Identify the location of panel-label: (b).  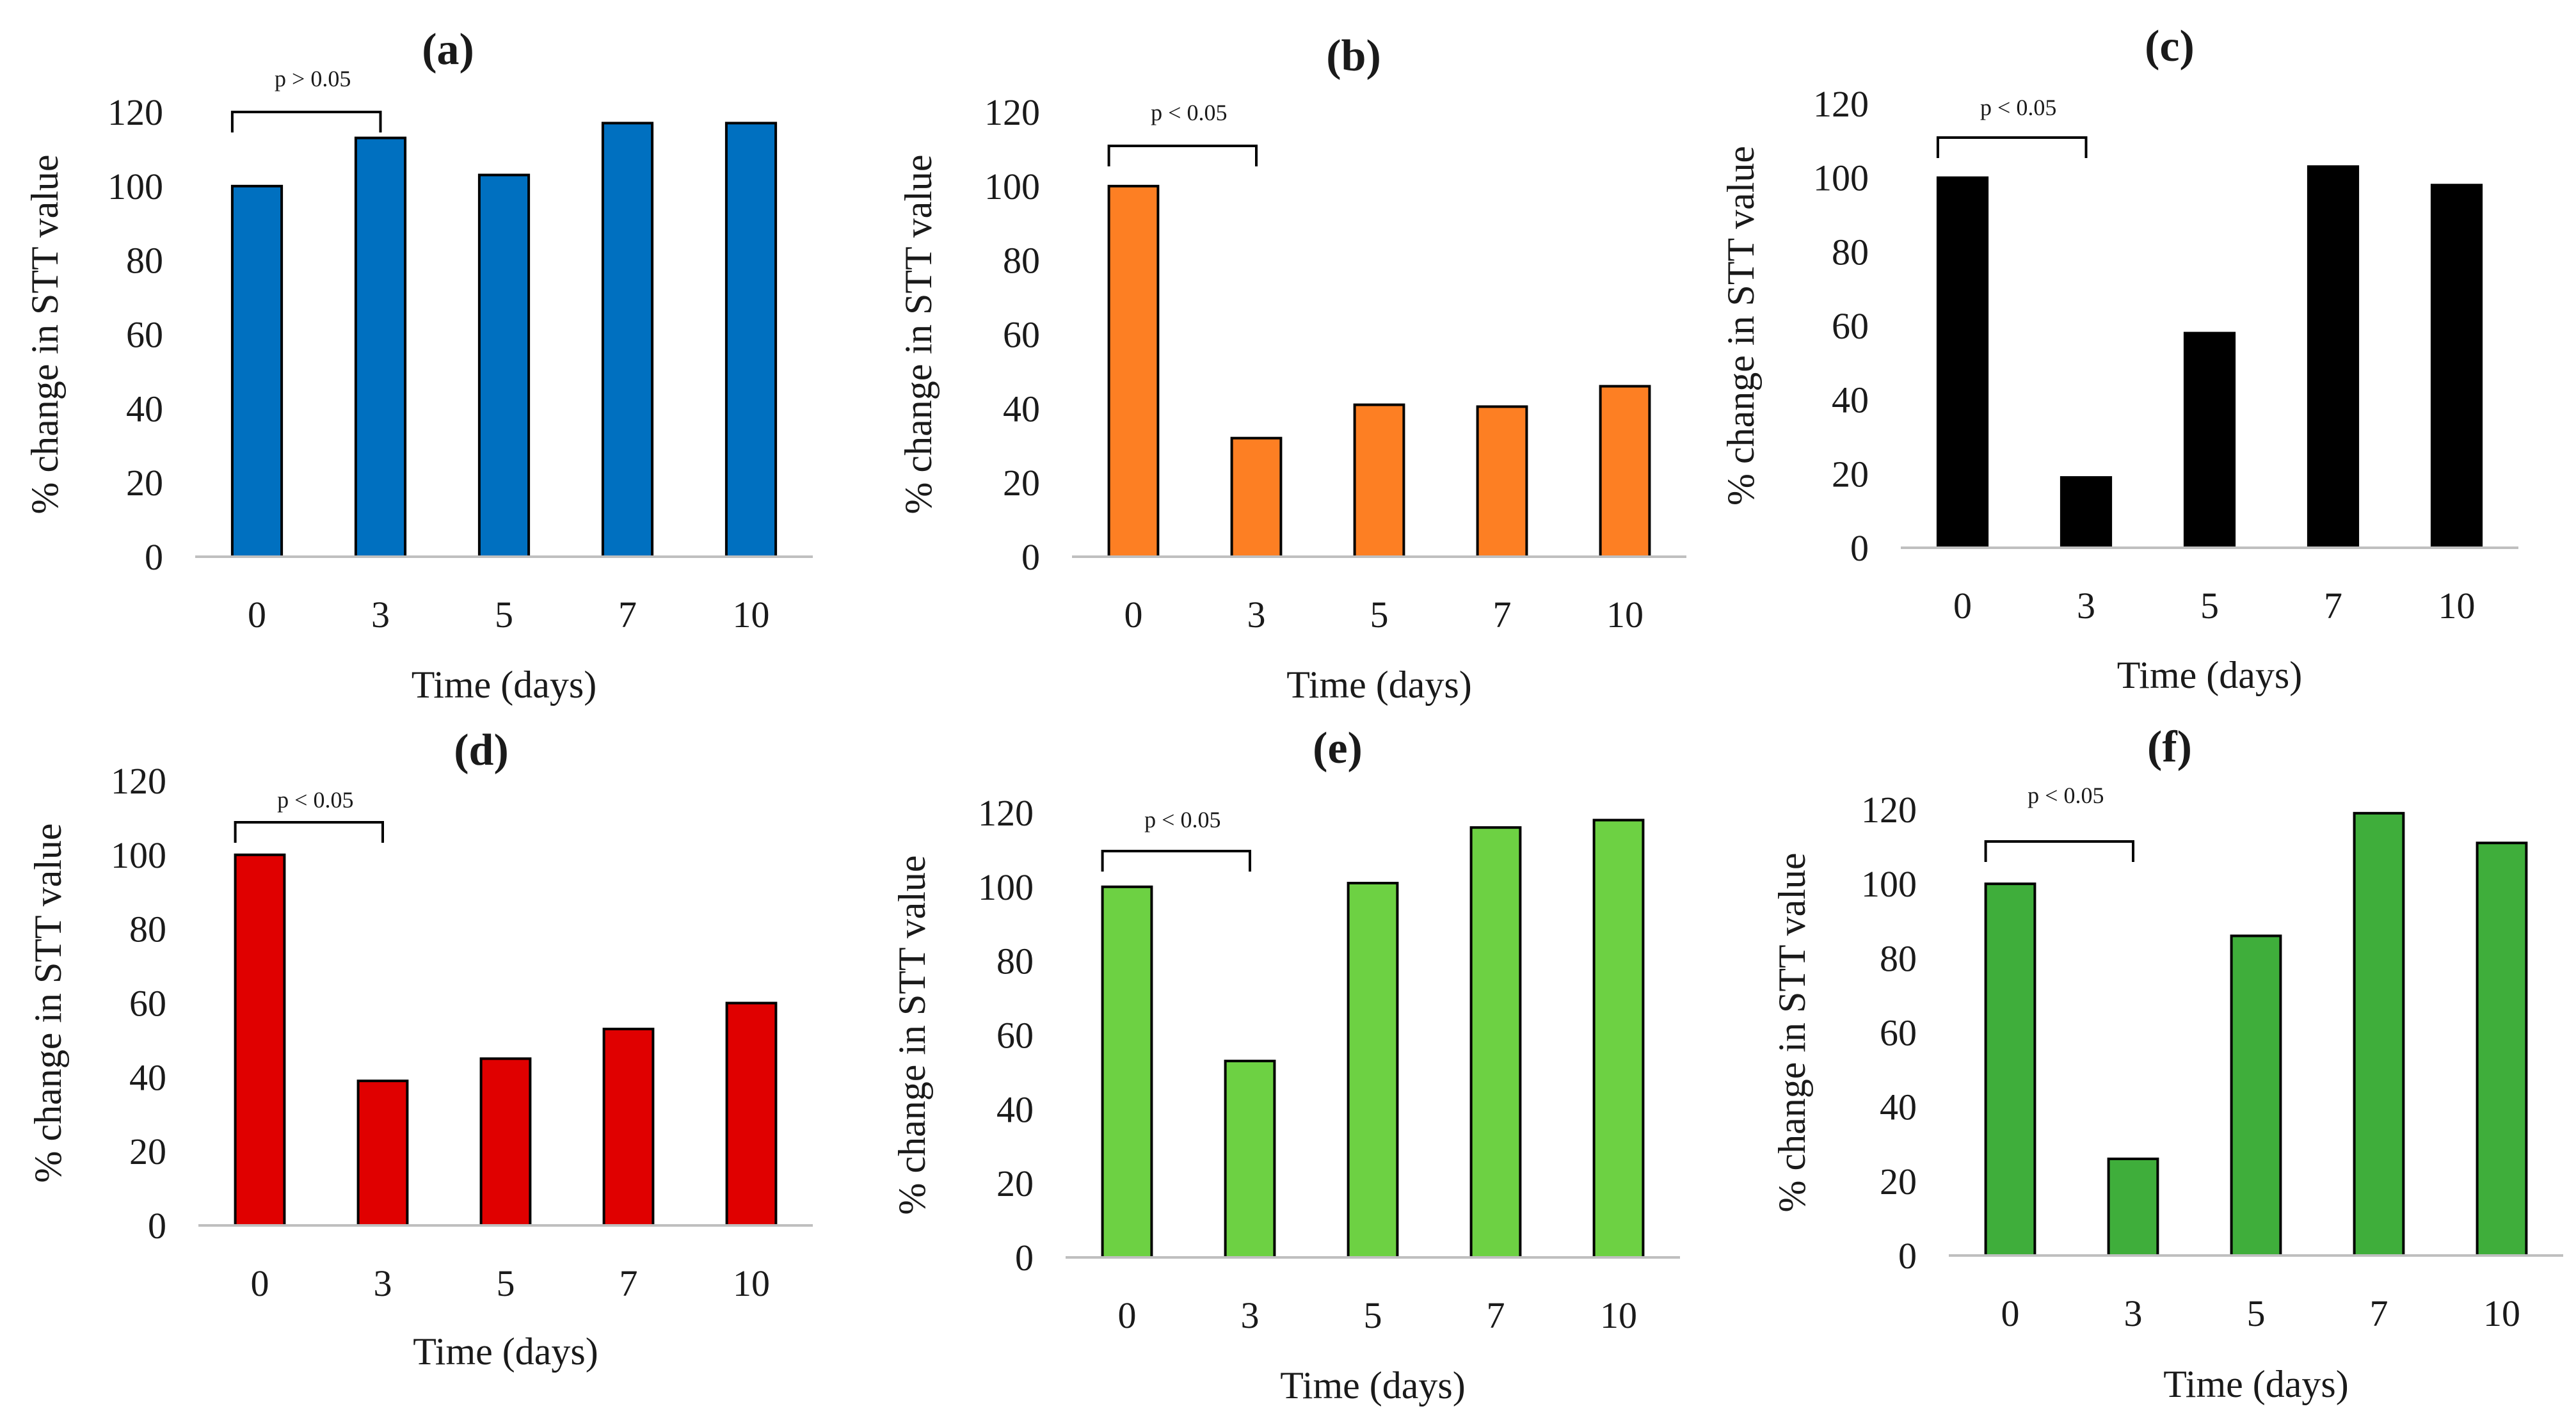
(1353, 56).